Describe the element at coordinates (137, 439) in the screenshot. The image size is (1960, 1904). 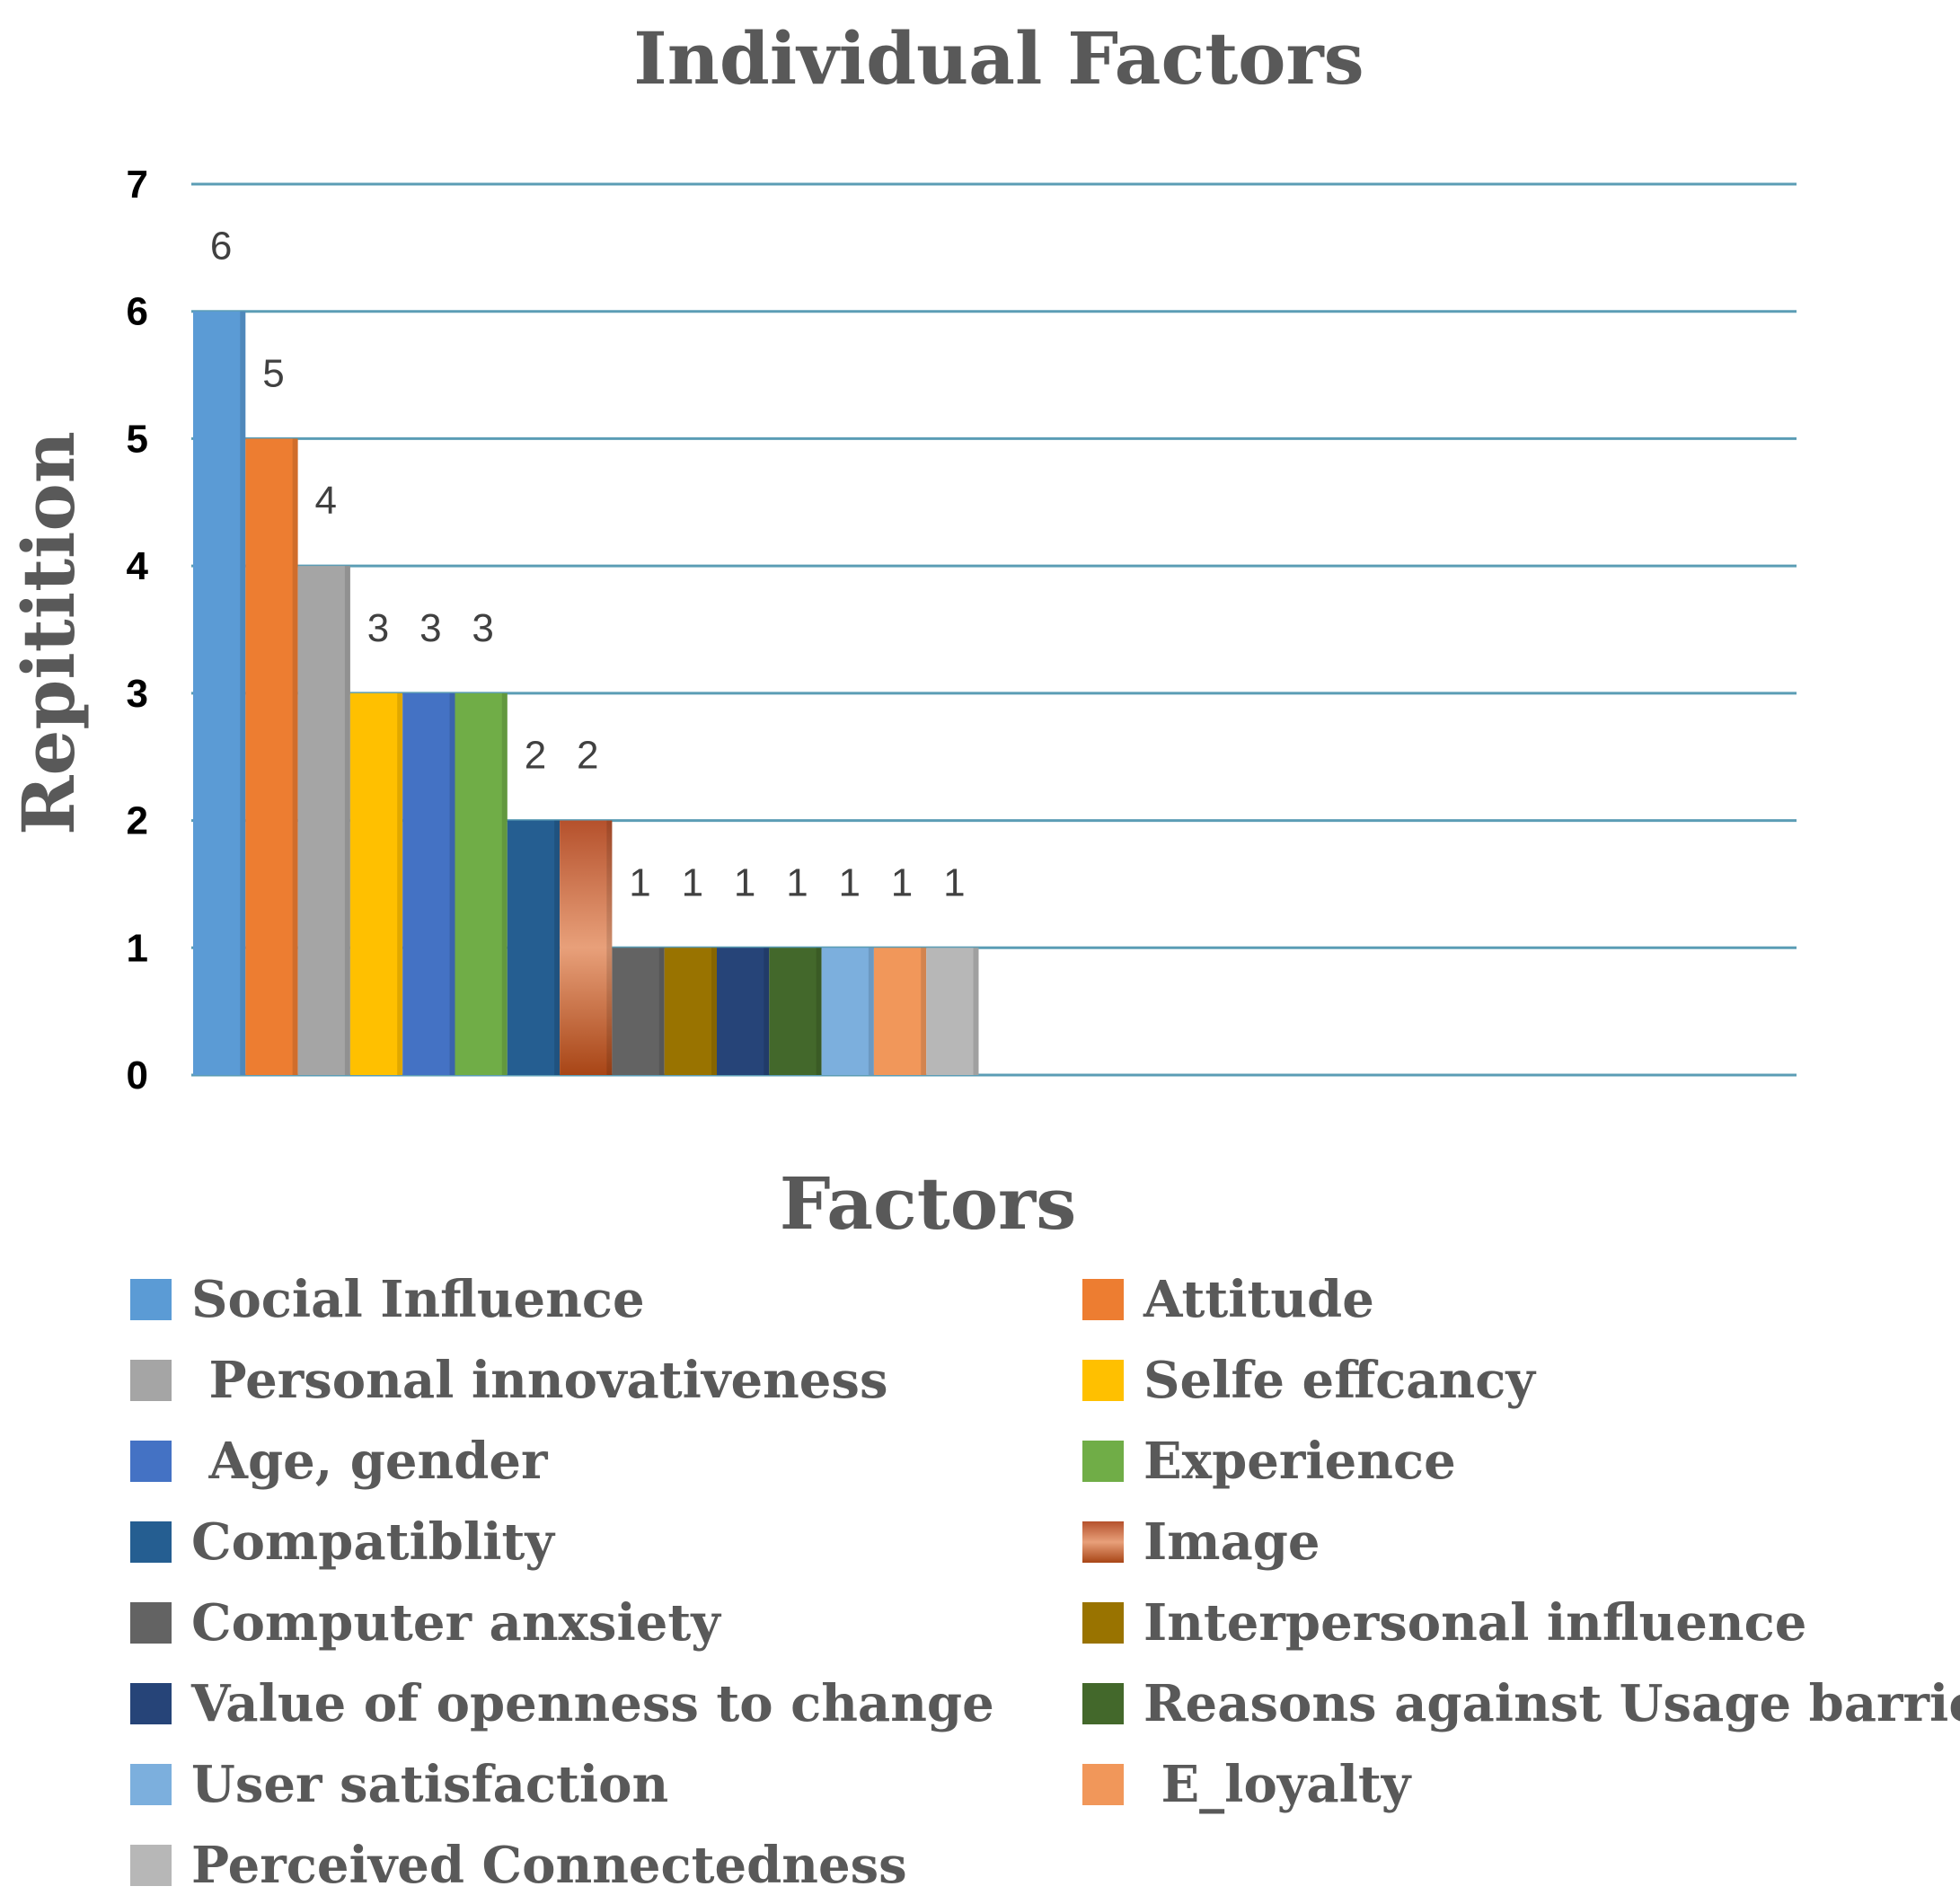
I see `y-tick-5: 5` at that location.